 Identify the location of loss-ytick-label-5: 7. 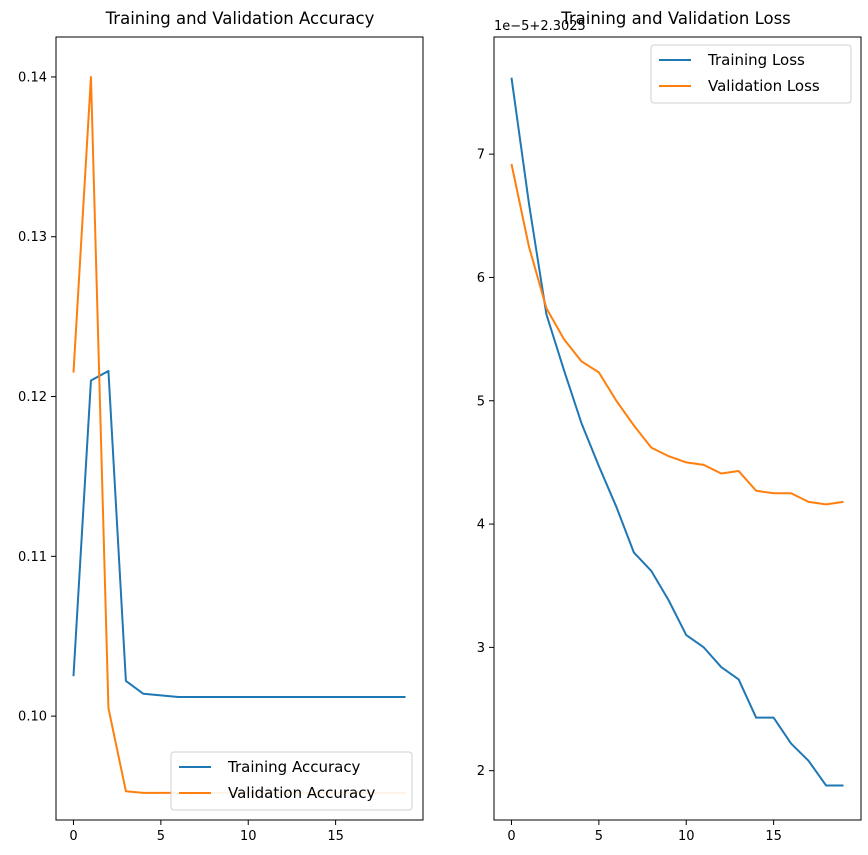
(481, 155).